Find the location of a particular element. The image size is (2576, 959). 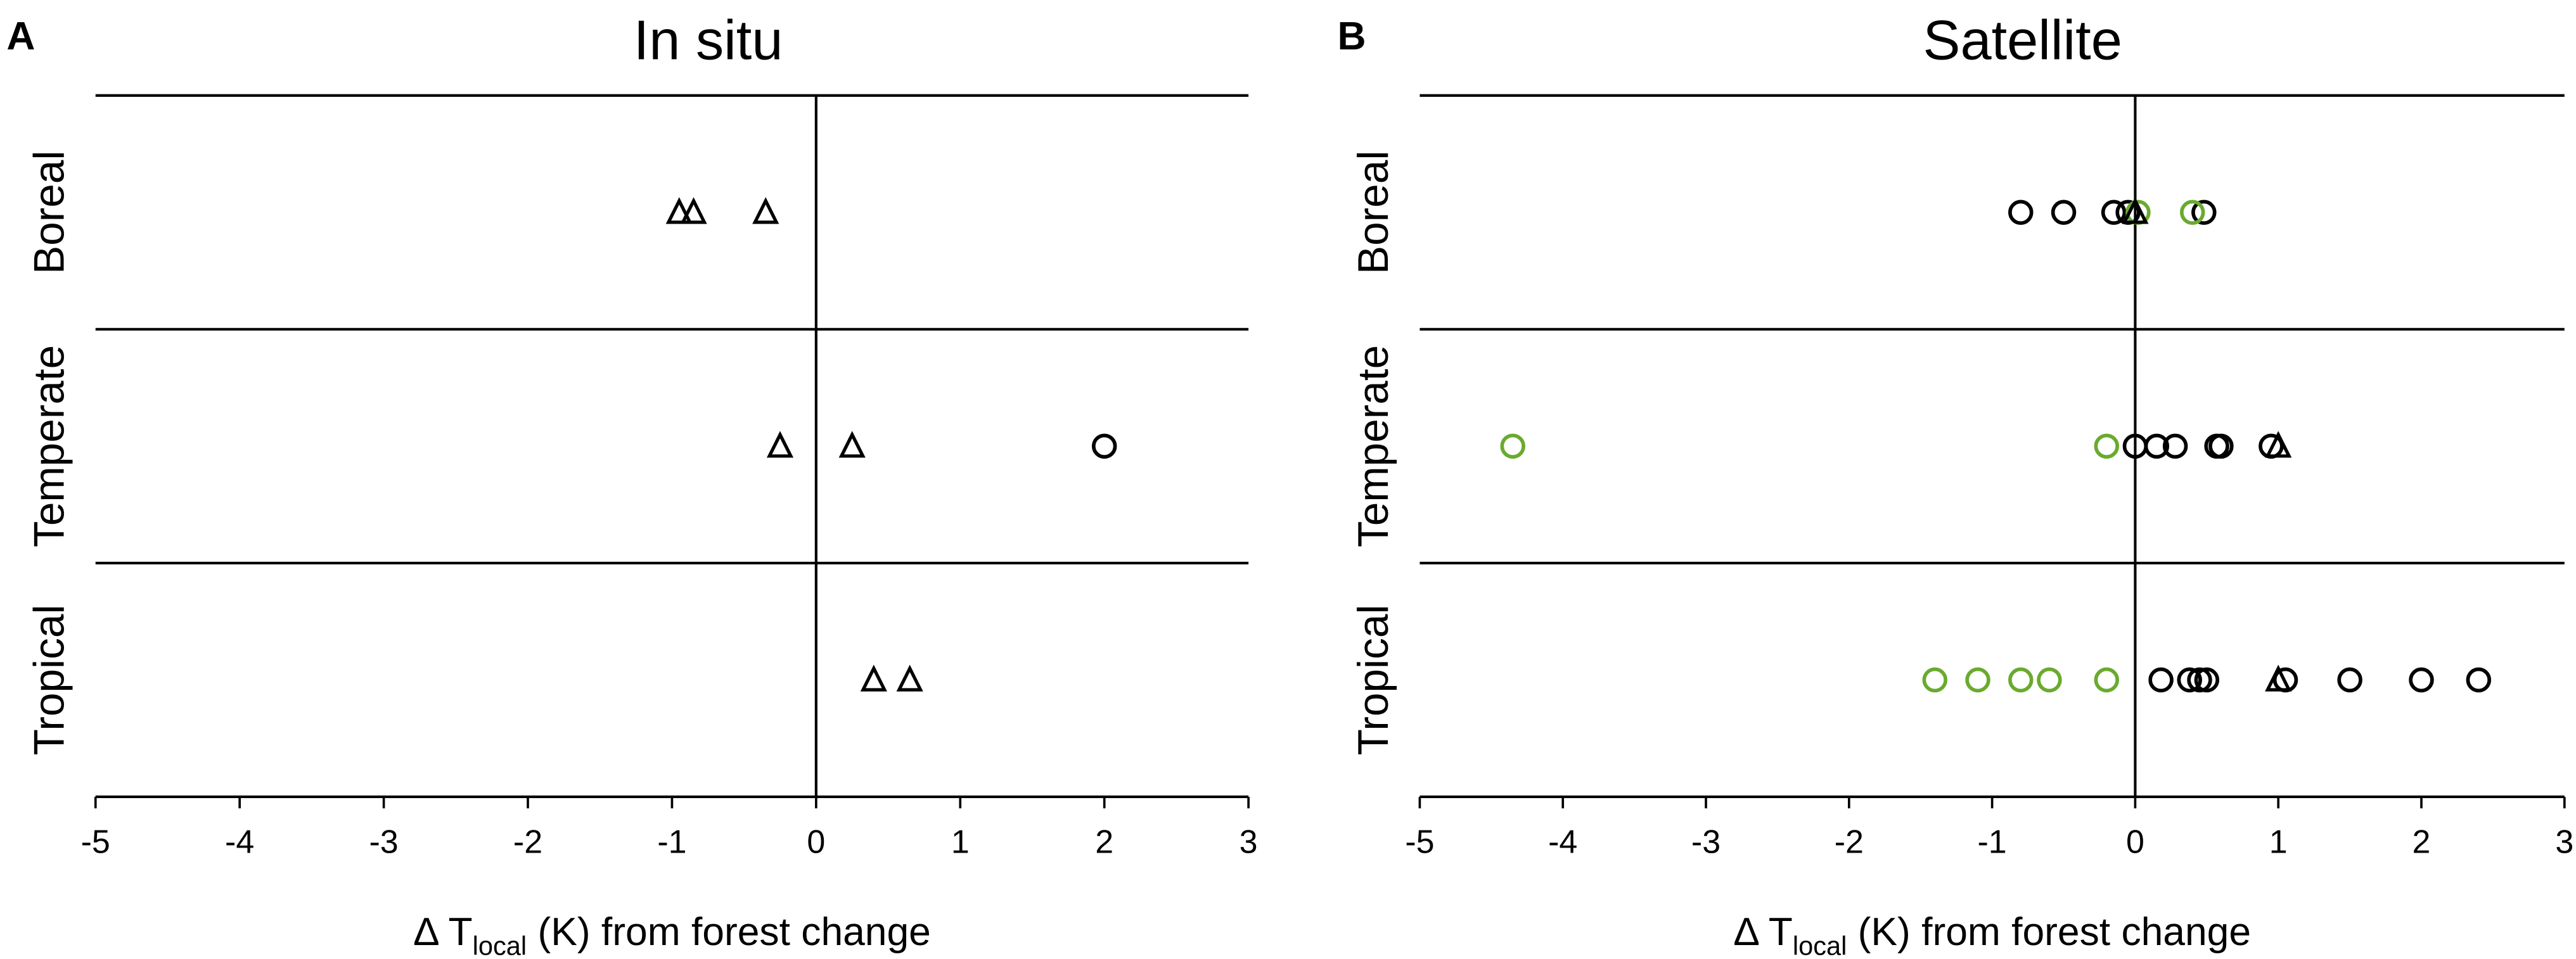

panel-letter: A is located at coordinates (20, 36).